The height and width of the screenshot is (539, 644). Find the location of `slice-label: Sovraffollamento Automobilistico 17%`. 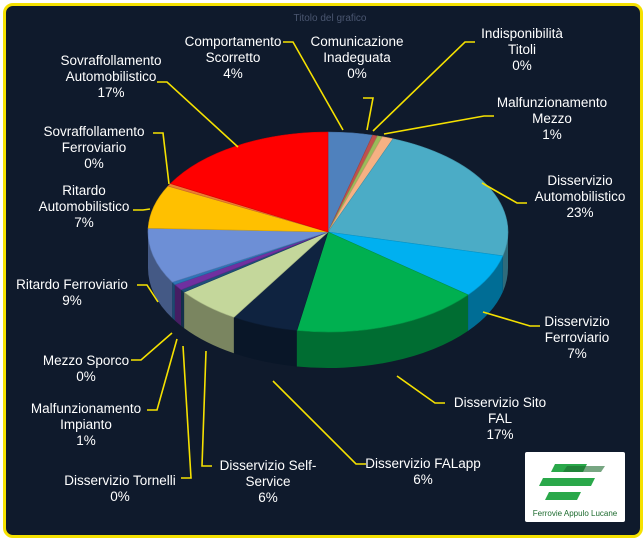

slice-label: Sovraffollamento Automobilistico 17% is located at coordinates (110, 76).